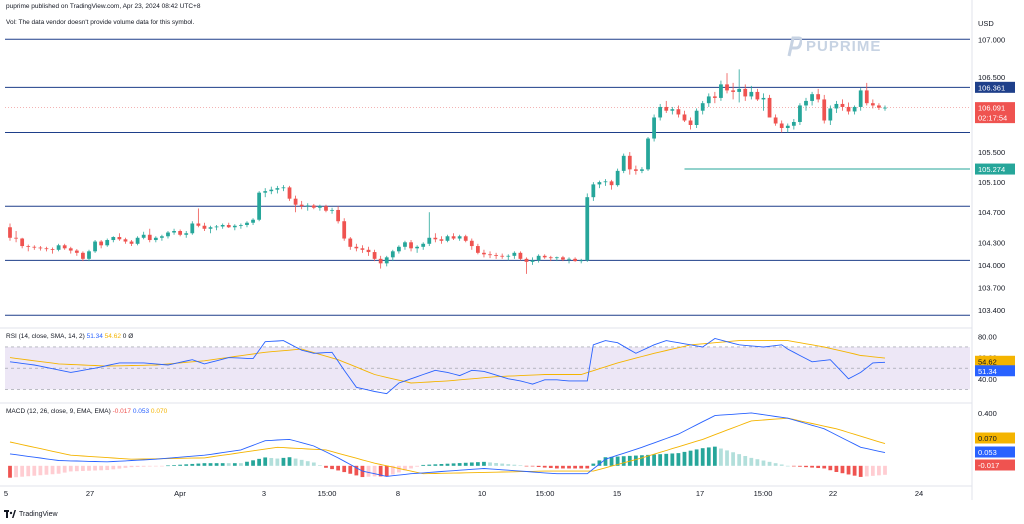 The width and height of the screenshot is (1024, 524). Describe the element at coordinates (131, 336) in the screenshot. I see `rsi-extra-2: Ø` at that location.